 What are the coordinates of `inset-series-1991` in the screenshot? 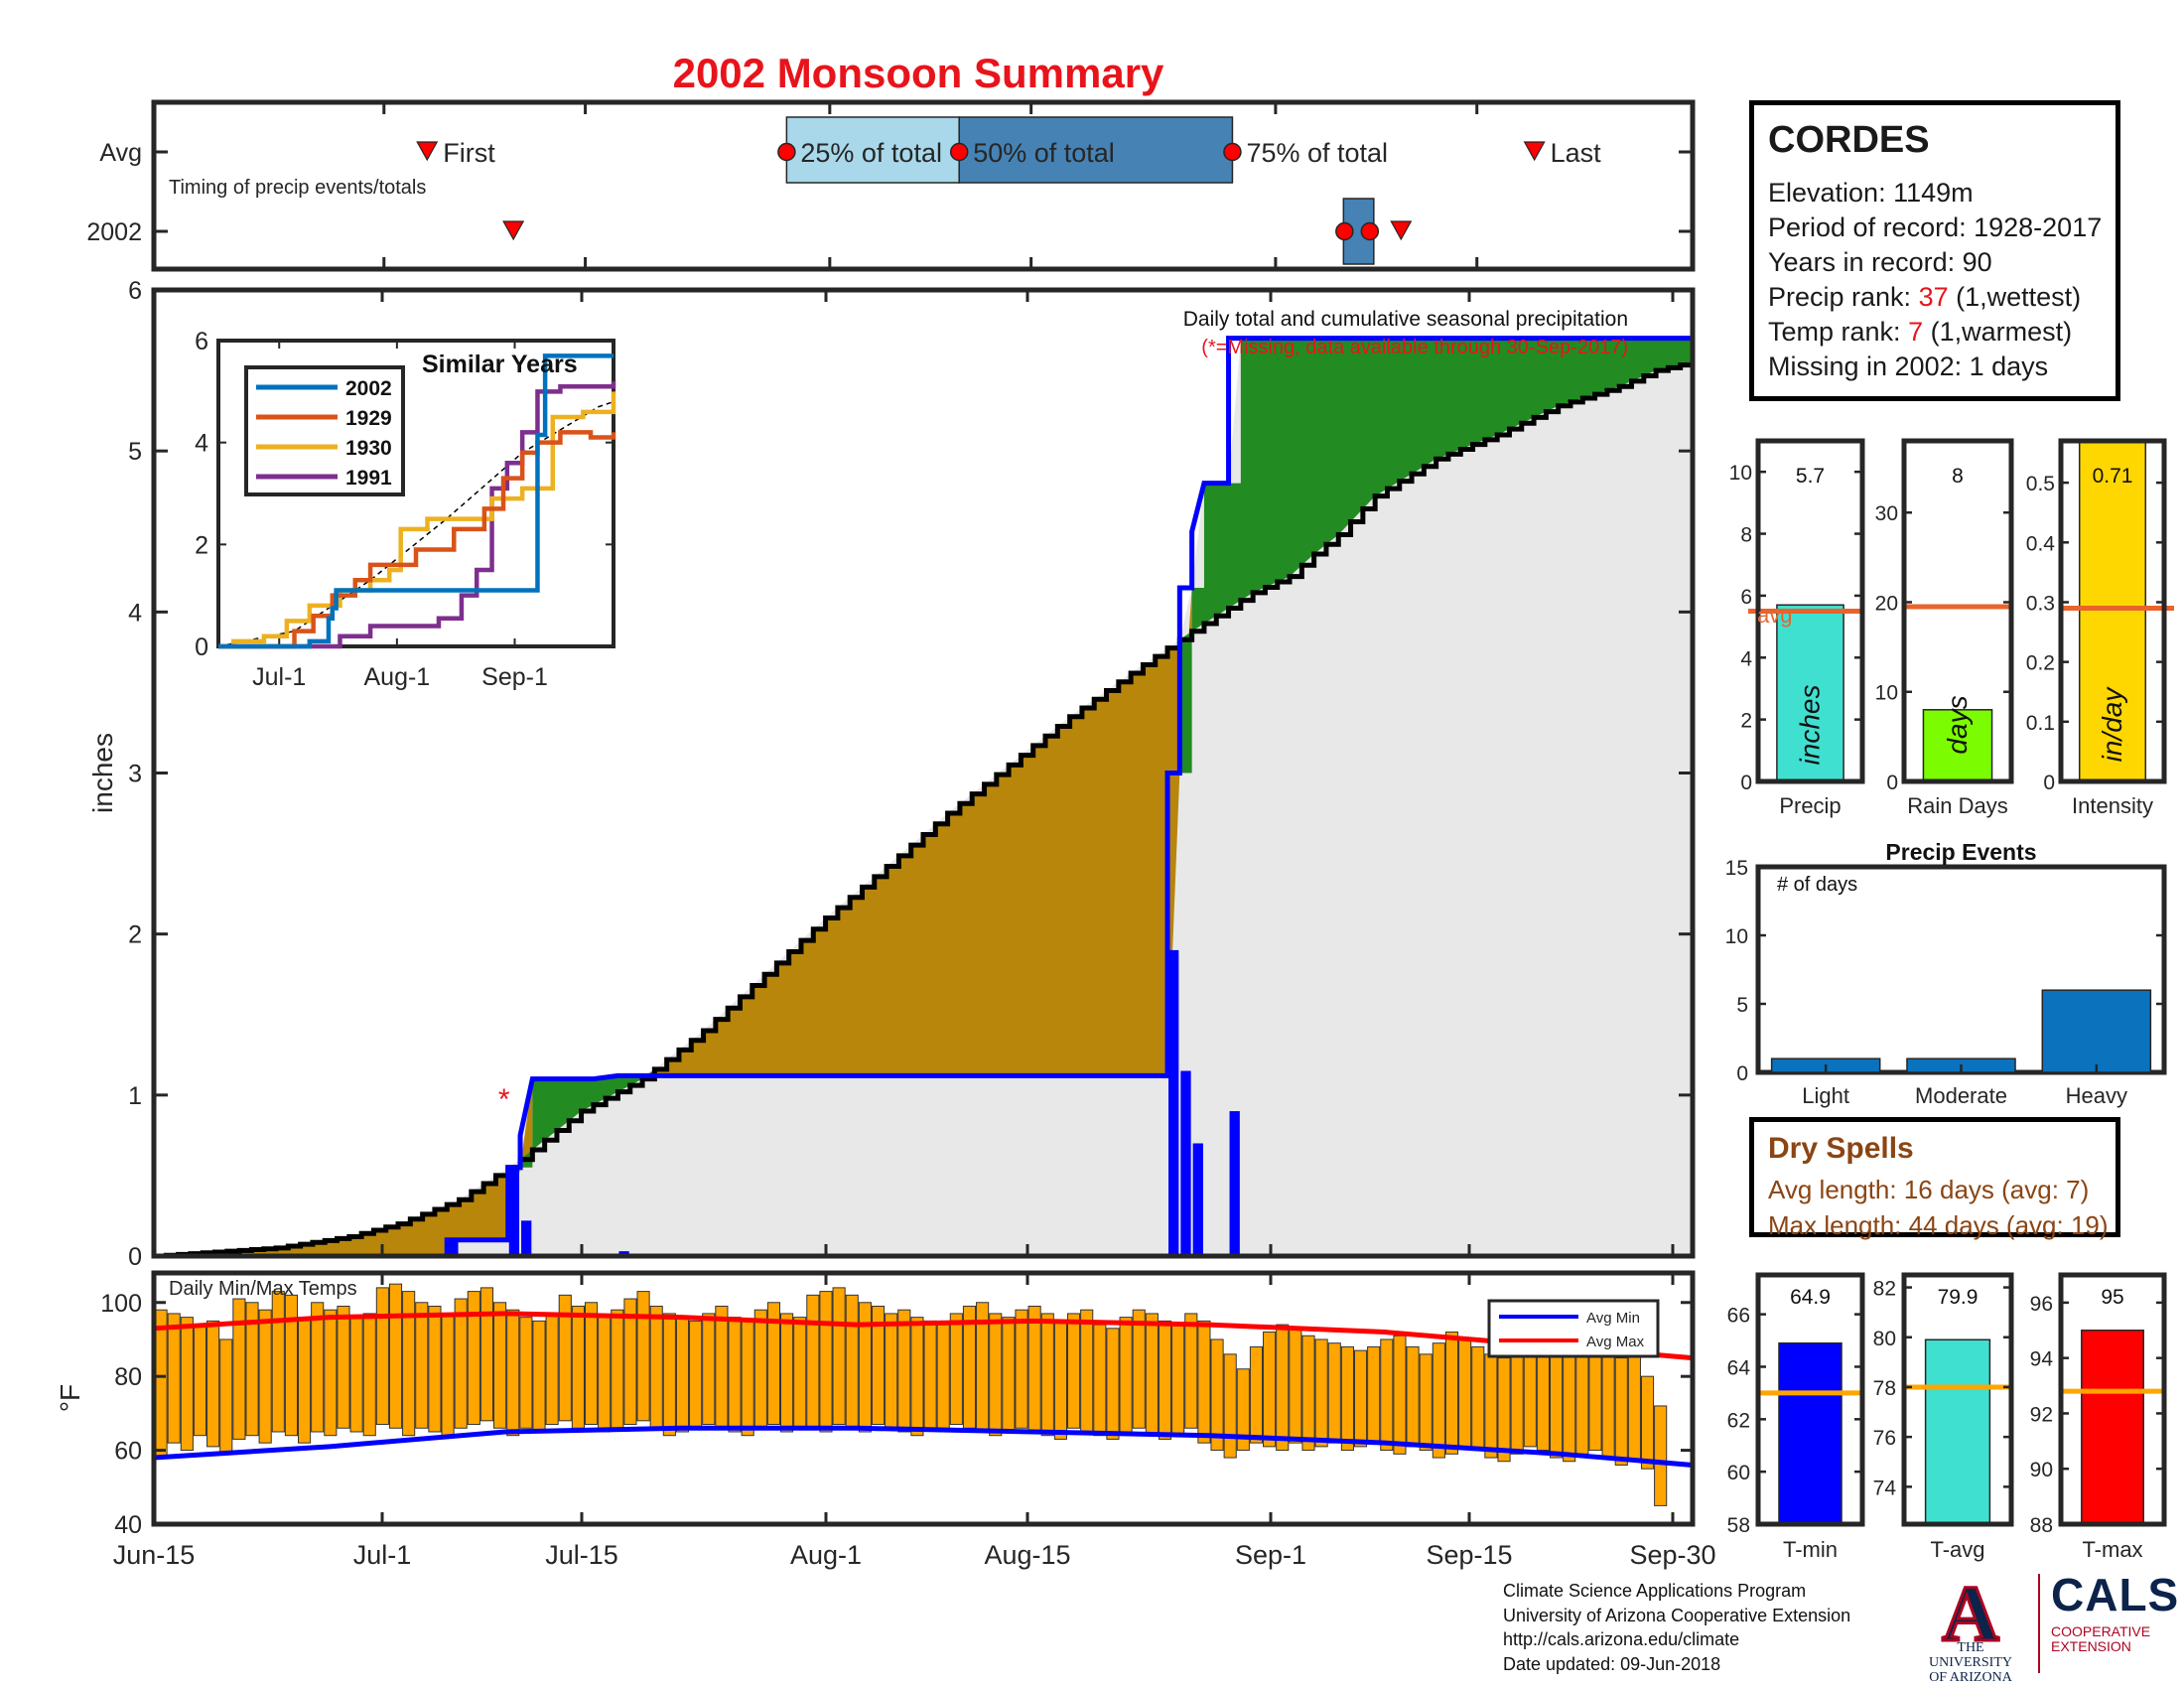 It's located at (417, 515).